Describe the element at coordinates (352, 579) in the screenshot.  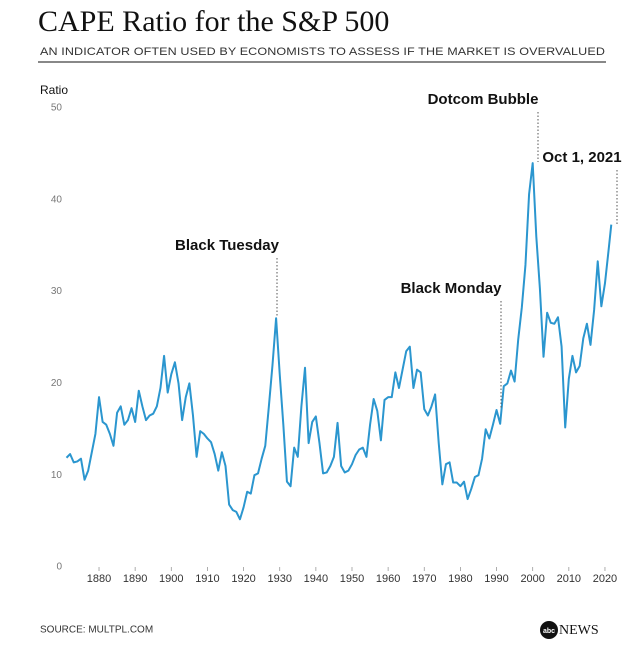
I see `x-tick-label: 1950` at that location.